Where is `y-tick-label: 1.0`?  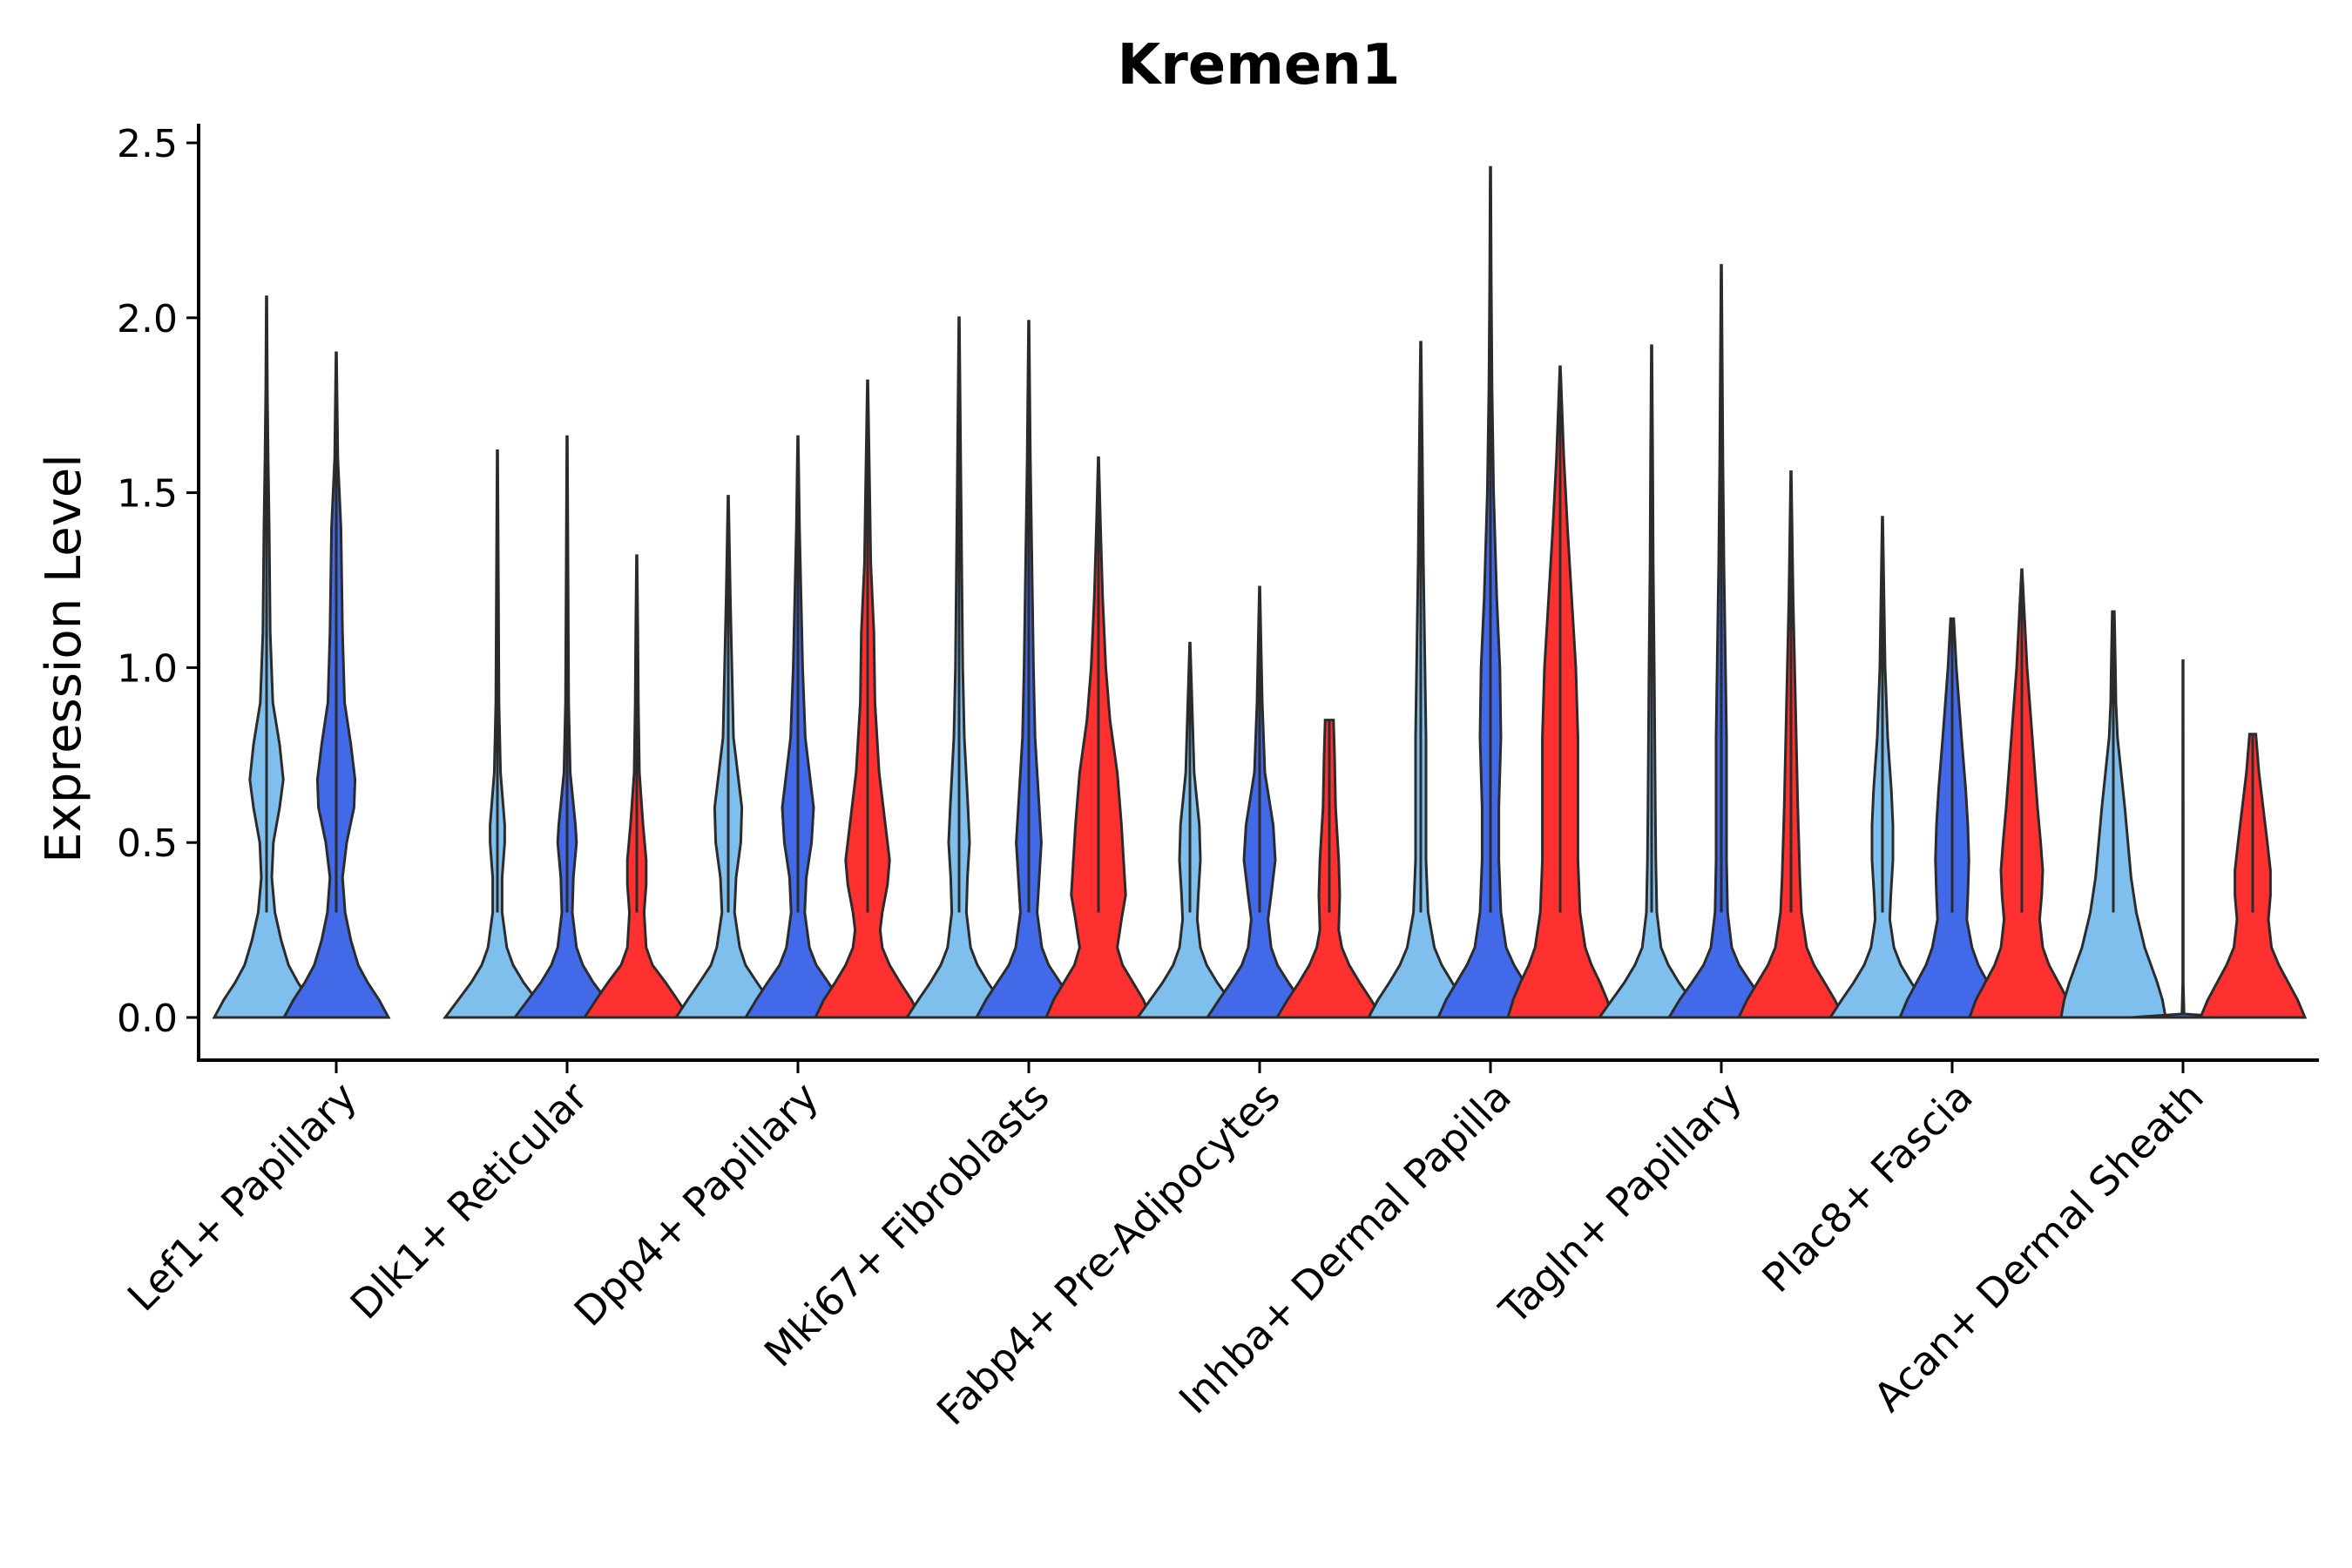
y-tick-label: 1.0 is located at coordinates (147, 668).